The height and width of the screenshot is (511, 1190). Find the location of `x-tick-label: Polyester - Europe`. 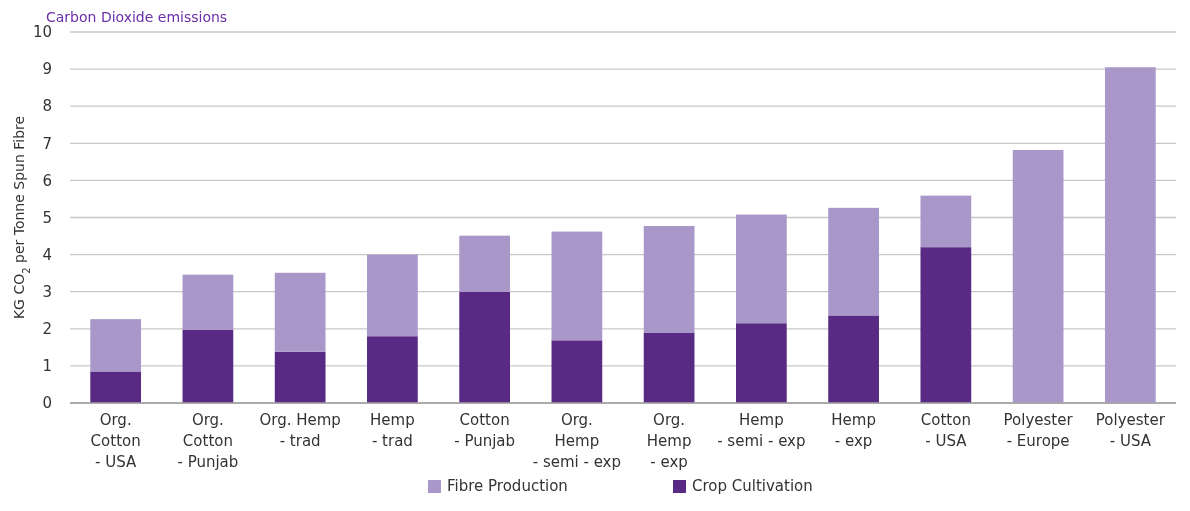

x-tick-label: Polyester - Europe is located at coordinates (1038, 430).